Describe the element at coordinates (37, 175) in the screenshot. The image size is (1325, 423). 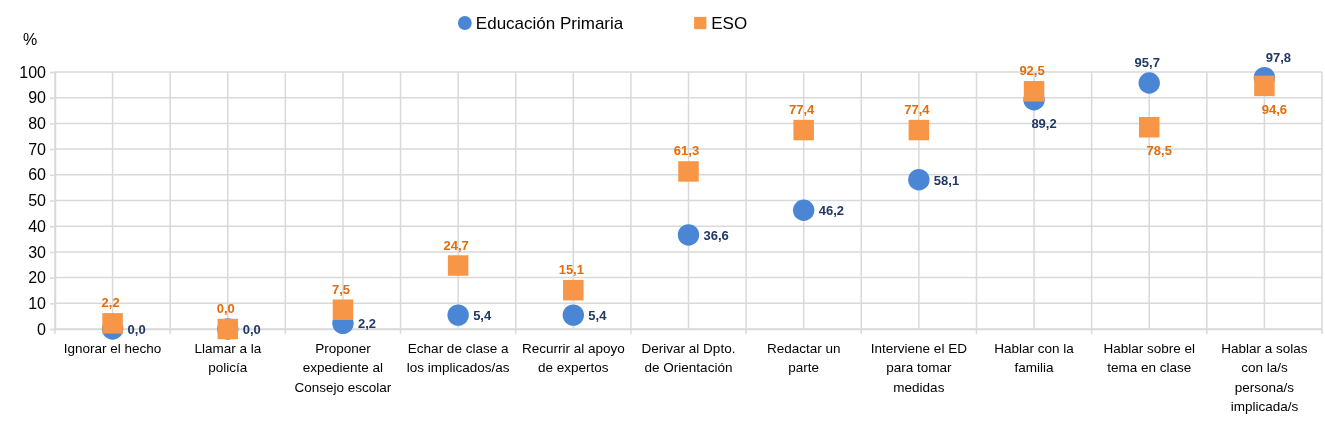
I see `y-tick-label: 60` at that location.